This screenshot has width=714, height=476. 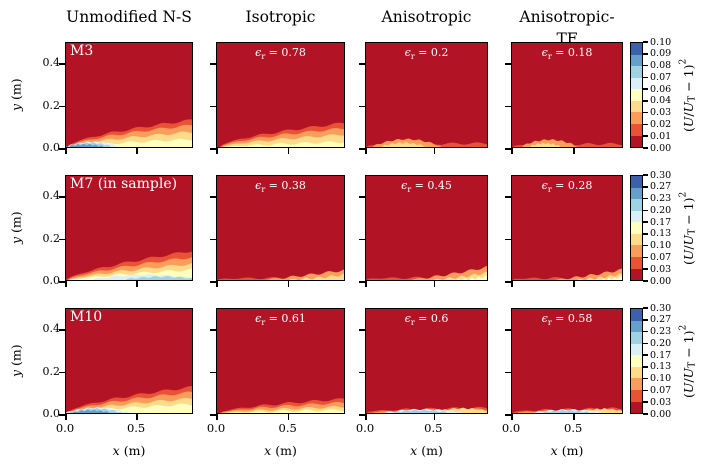 What do you see at coordinates (280, 17) in the screenshot?
I see `column-header-isotropic: Isotropic` at bounding box center [280, 17].